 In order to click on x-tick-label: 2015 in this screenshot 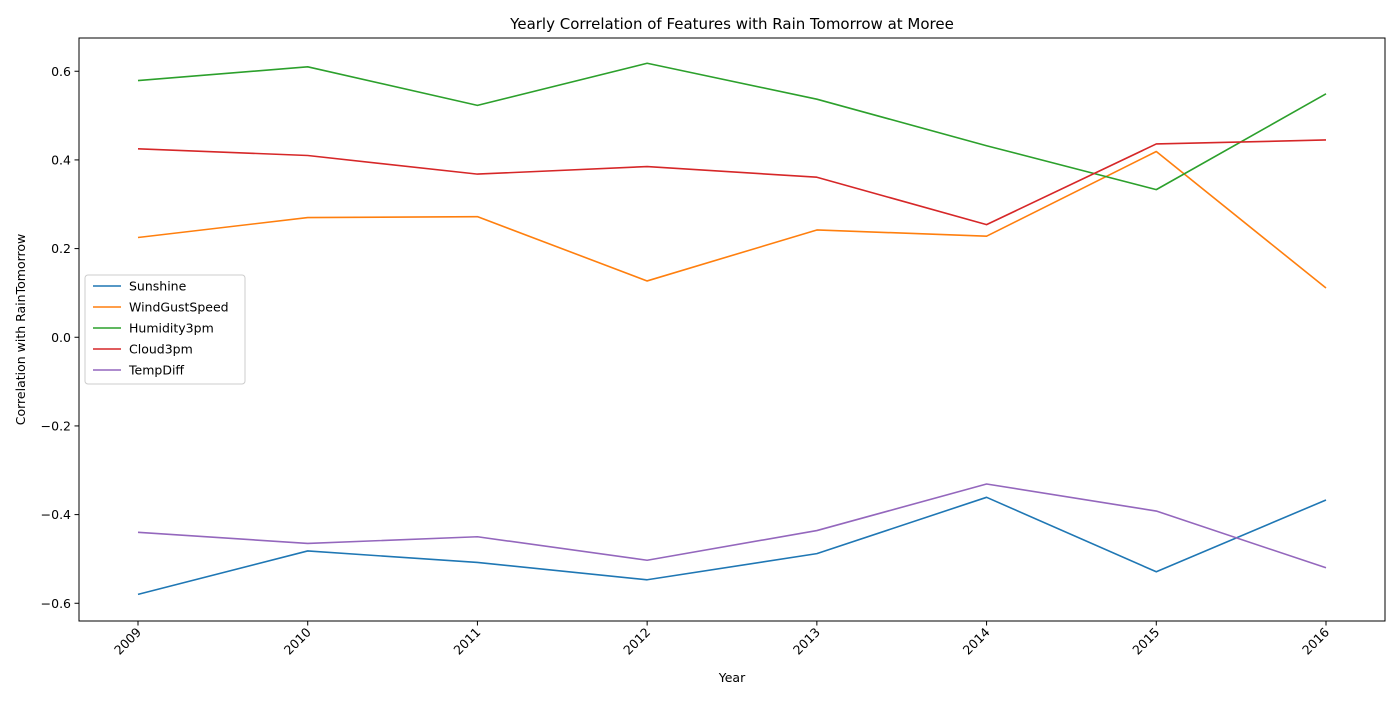, I will do `click(1145, 641)`.